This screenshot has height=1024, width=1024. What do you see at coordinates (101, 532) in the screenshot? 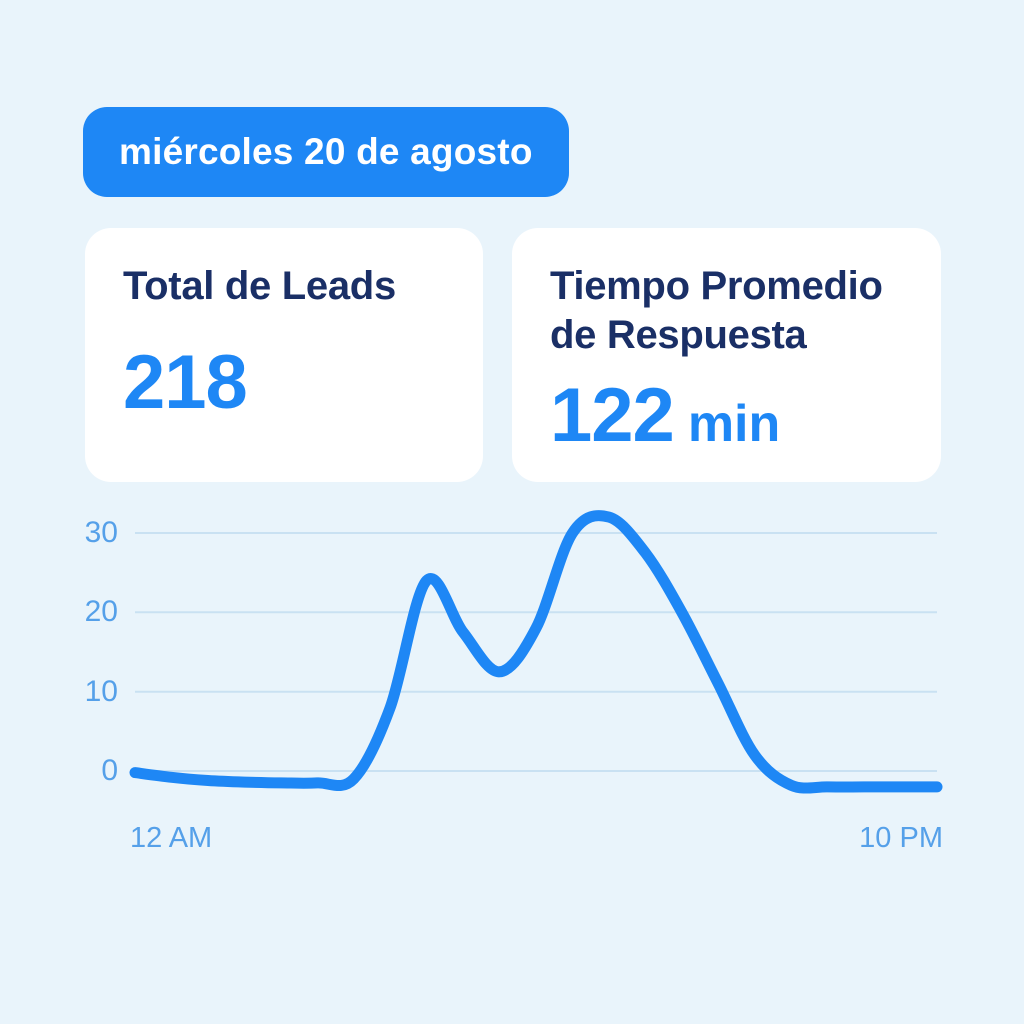
I see `y-axis-label-30: 30` at bounding box center [101, 532].